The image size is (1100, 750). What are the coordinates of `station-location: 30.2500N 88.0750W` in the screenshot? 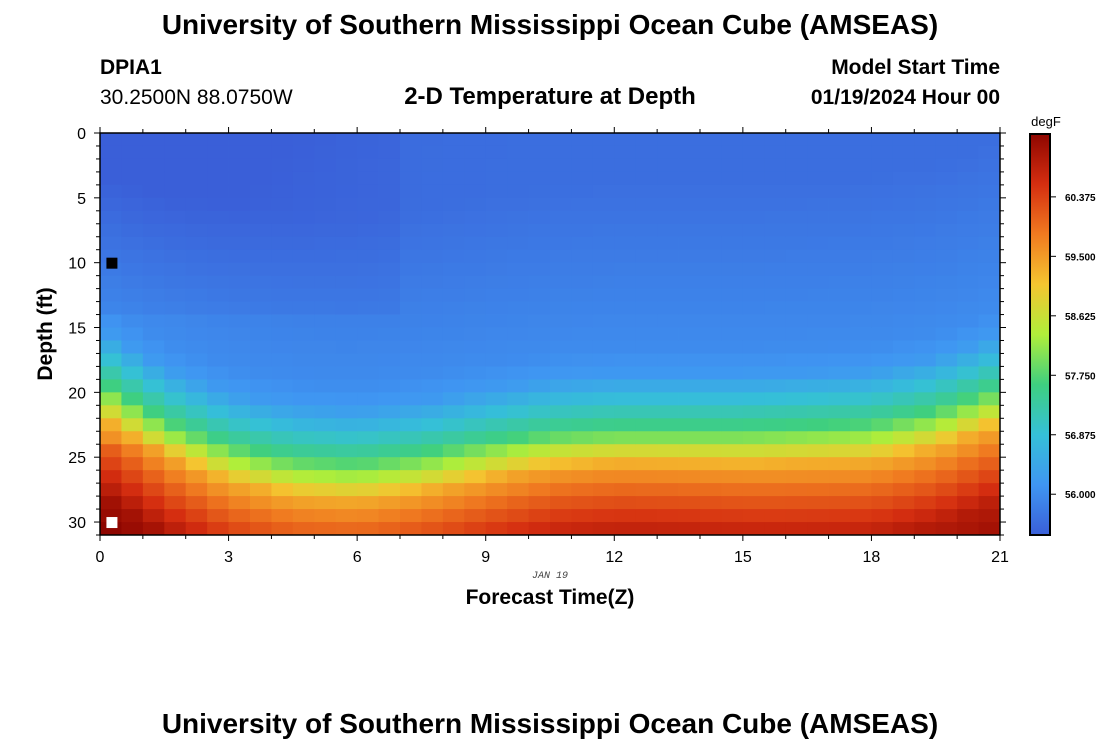 It's located at (196, 97).